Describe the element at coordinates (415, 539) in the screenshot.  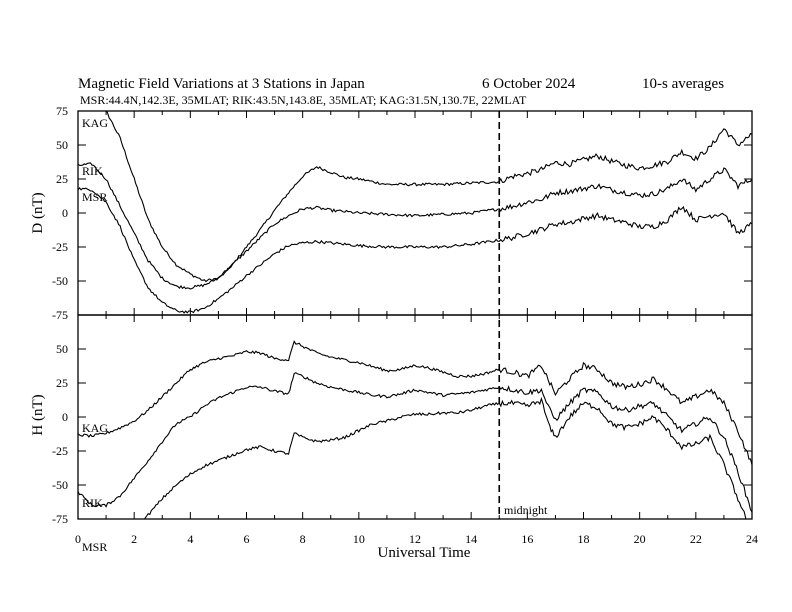
I see `x-tick-label: 12` at that location.